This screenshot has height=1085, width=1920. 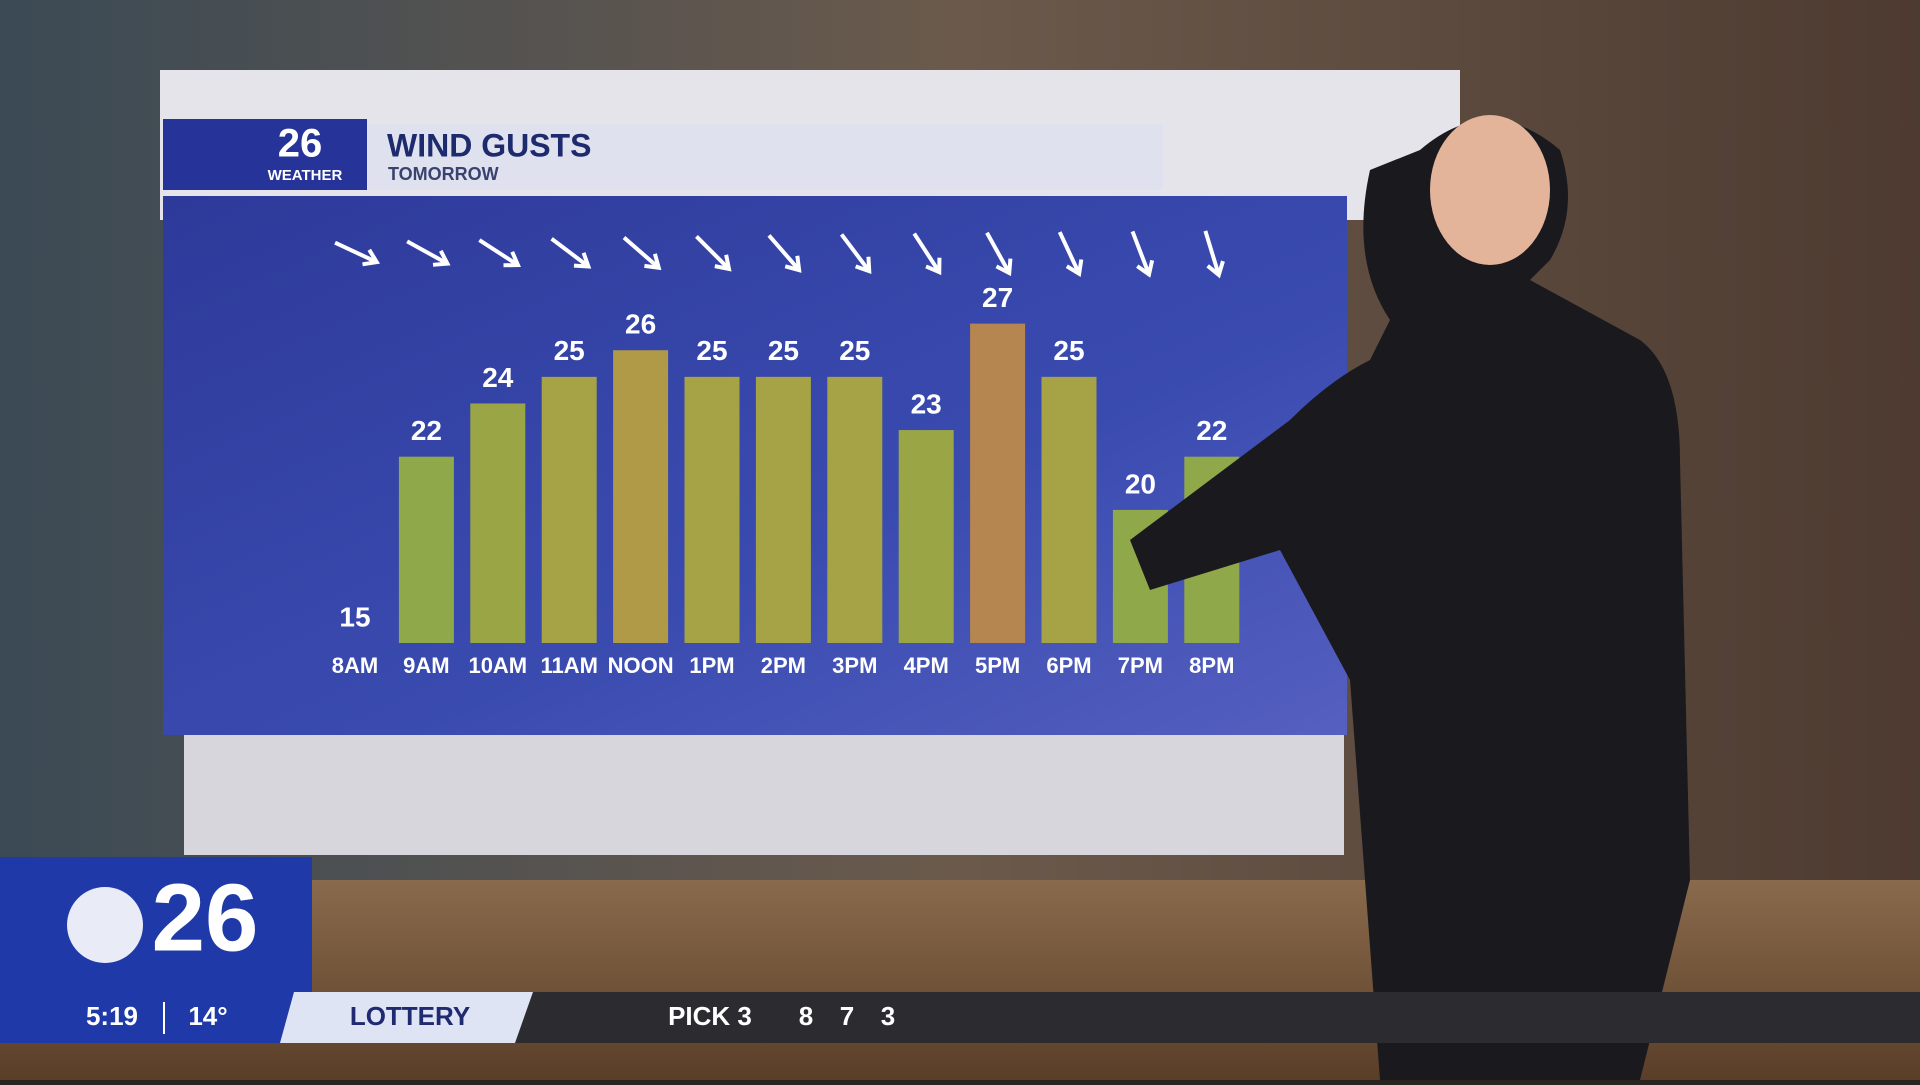 What do you see at coordinates (997, 665) in the screenshot?
I see `x-tick-label: 5PM` at bounding box center [997, 665].